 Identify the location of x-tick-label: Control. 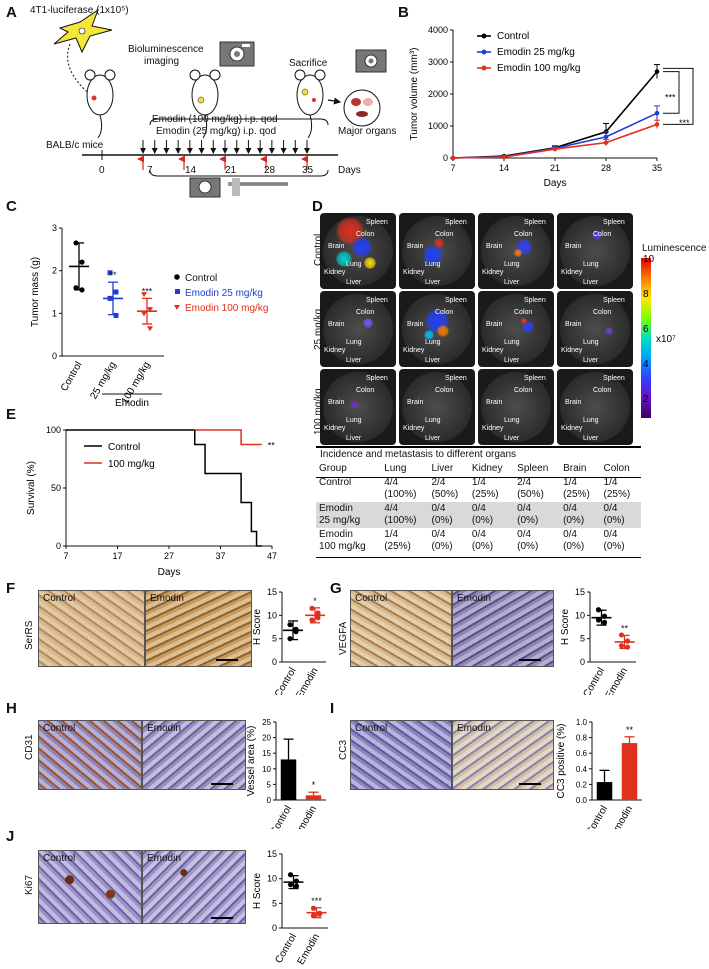
(286, 680).